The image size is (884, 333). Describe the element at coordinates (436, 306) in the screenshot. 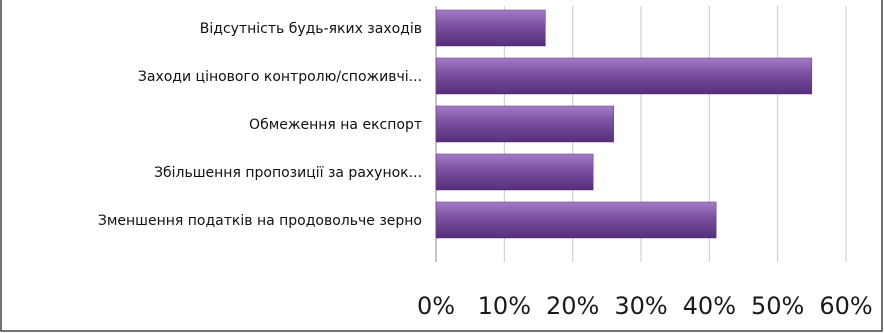

I see `x-tick-label: 0%` at that location.